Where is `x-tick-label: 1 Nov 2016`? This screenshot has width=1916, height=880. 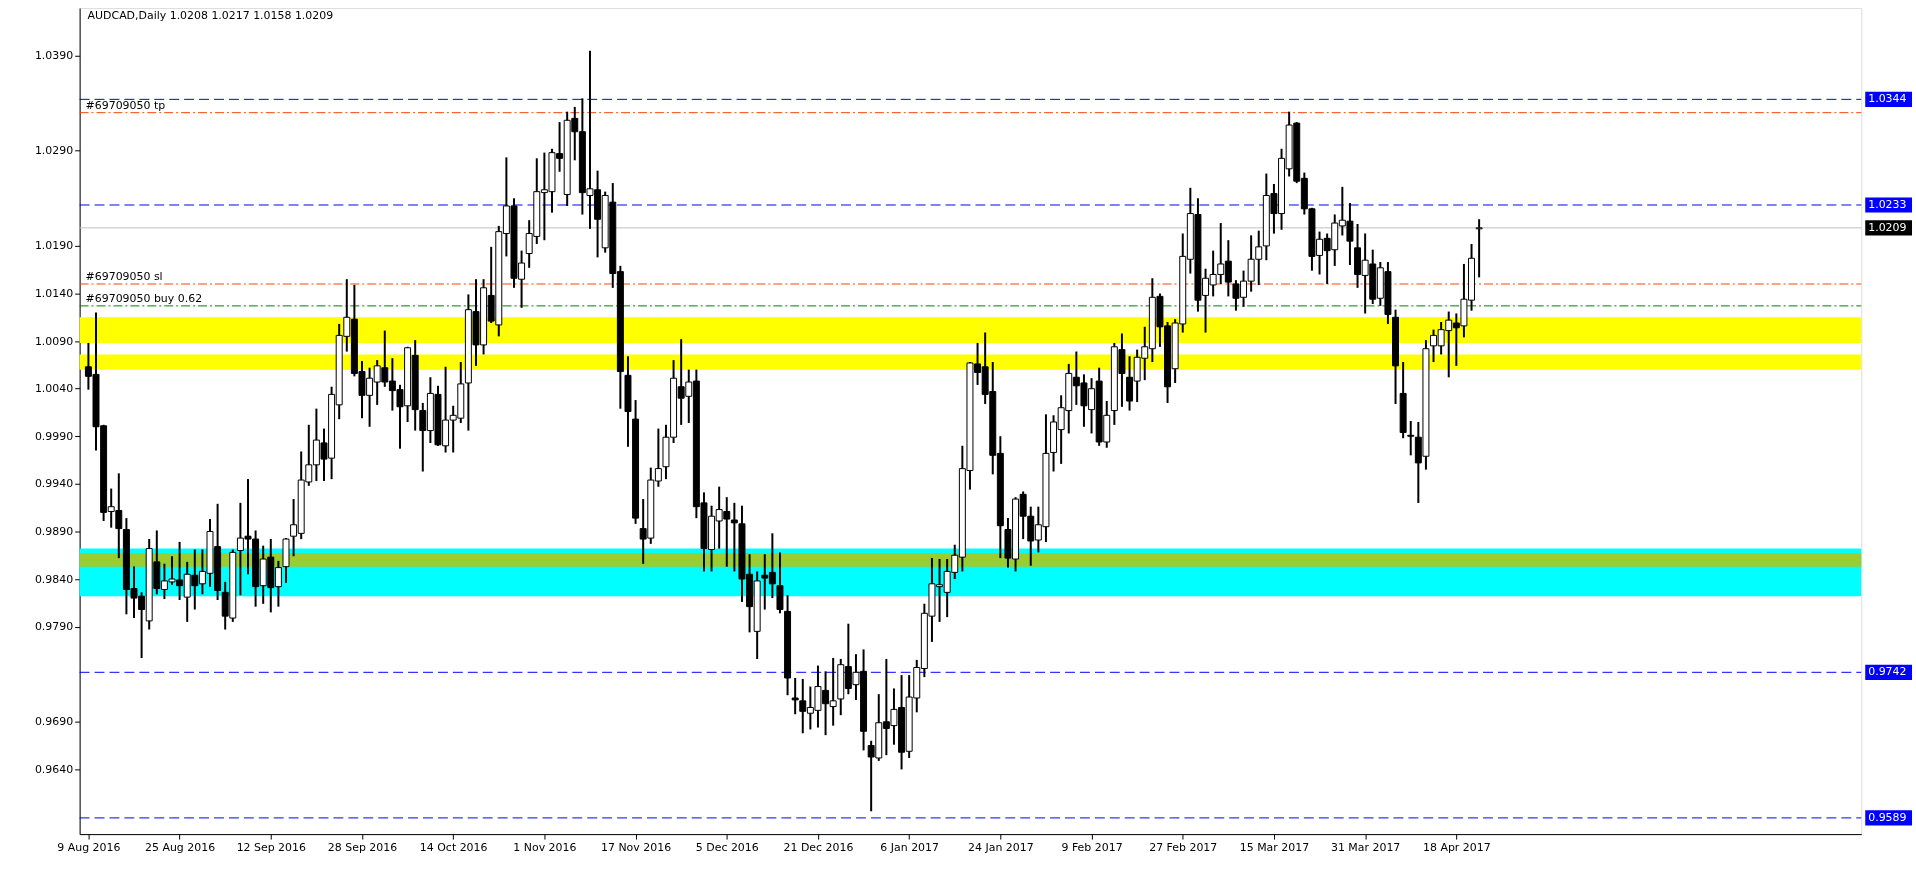 x-tick-label: 1 Nov 2016 is located at coordinates (545, 847).